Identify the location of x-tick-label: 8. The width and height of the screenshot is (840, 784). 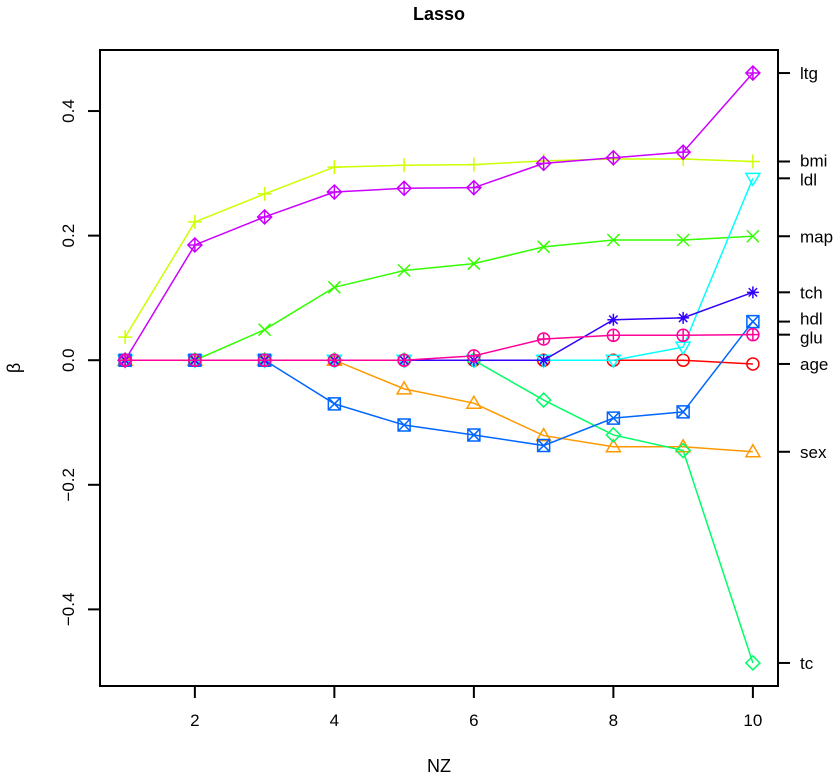
(613, 720).